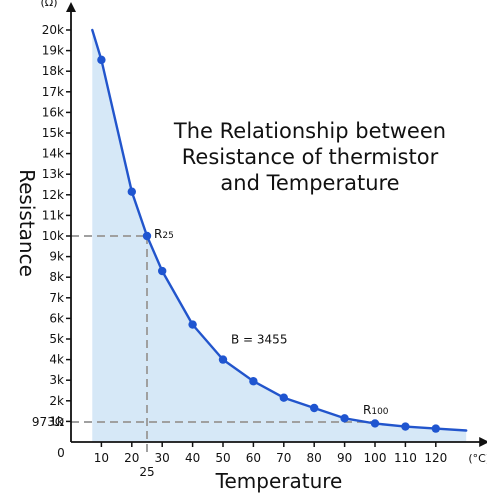  I want to click on chart-title-line-2: and Temperature, so click(309, 183).